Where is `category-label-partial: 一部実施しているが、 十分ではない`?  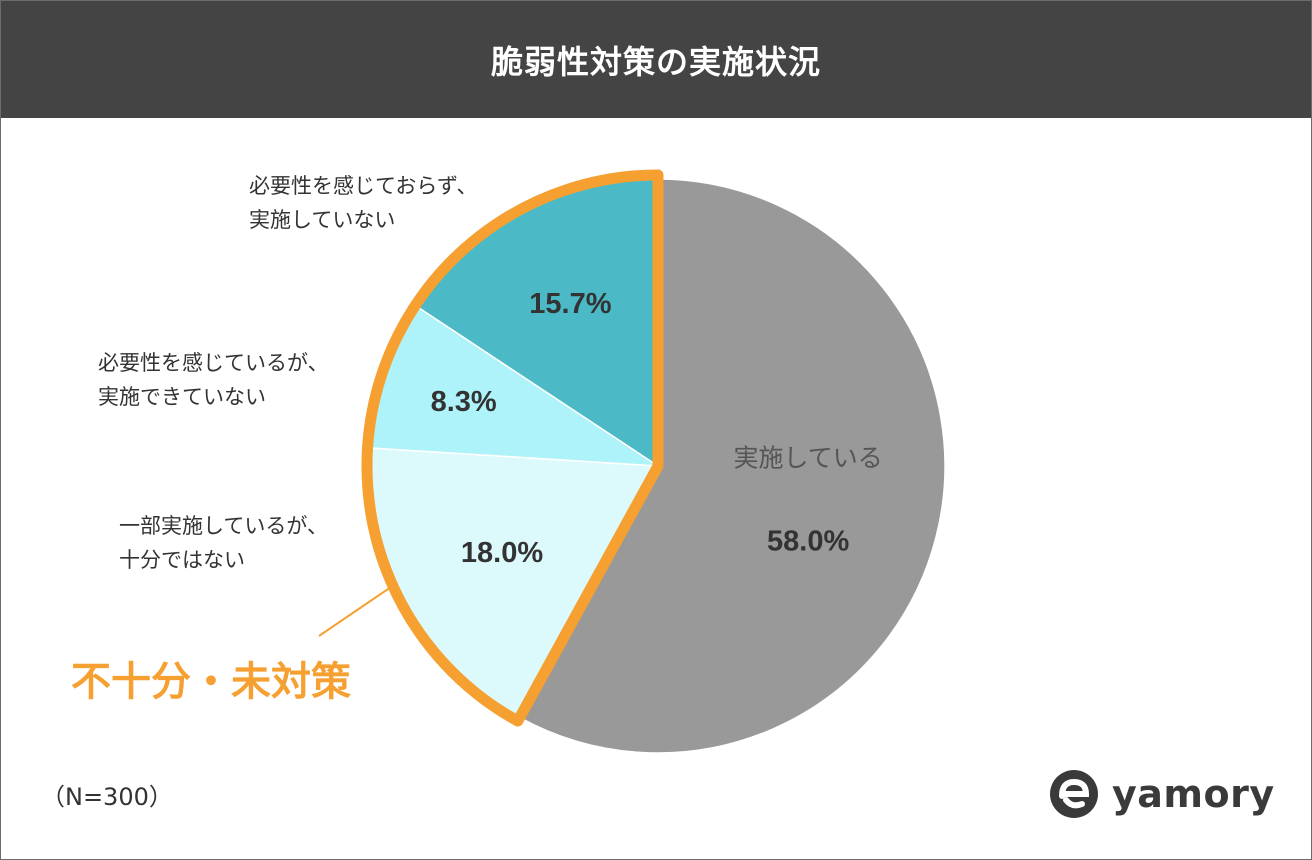
category-label-partial: 一部実施しているが、 十分ではない is located at coordinates (223, 543).